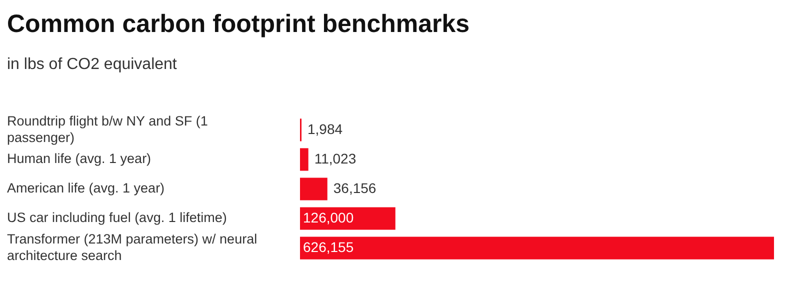  I want to click on y-tick-label: Human life (avg. 1 year), so click(79, 158).